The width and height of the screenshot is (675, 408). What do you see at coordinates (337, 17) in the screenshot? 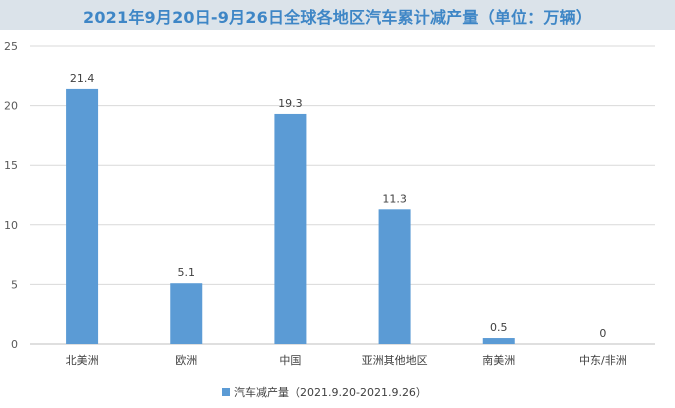
I see `chart-title: 2021年9月20日-9月26日全球各地区汽车累计减产量（单位：万辆）` at bounding box center [337, 17].